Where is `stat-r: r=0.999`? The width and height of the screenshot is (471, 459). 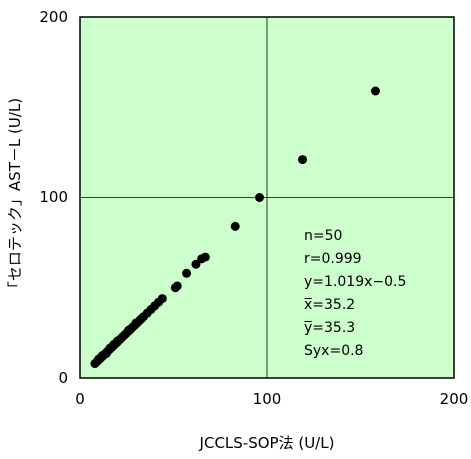 stat-r: r=0.999 is located at coordinates (333, 259).